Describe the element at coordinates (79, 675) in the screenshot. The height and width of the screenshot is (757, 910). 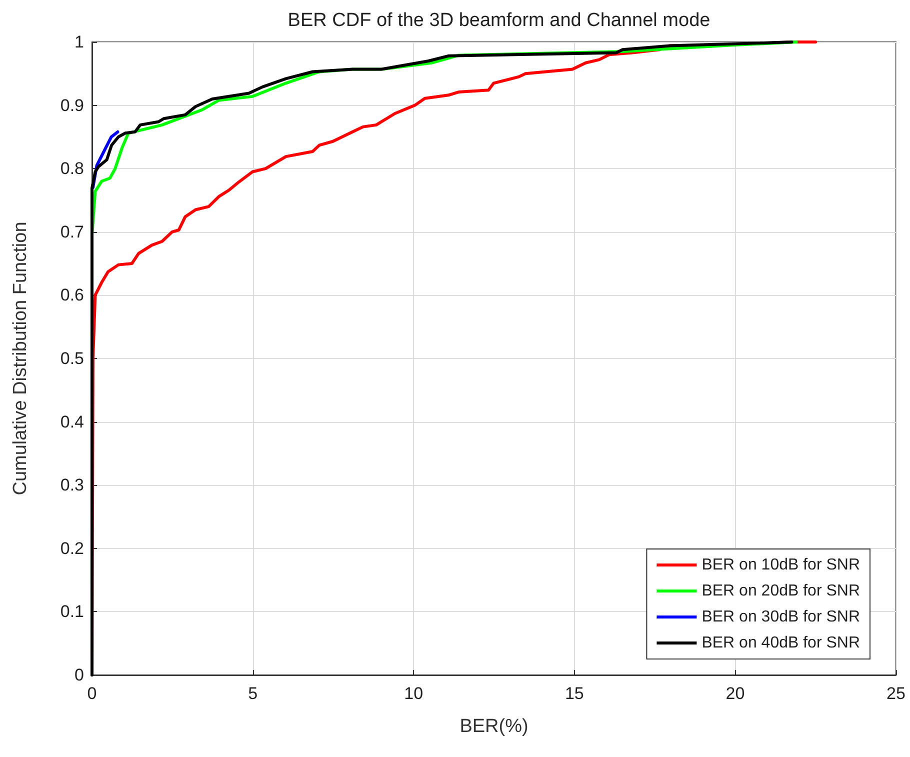
I see `y-tick-label: 0` at that location.